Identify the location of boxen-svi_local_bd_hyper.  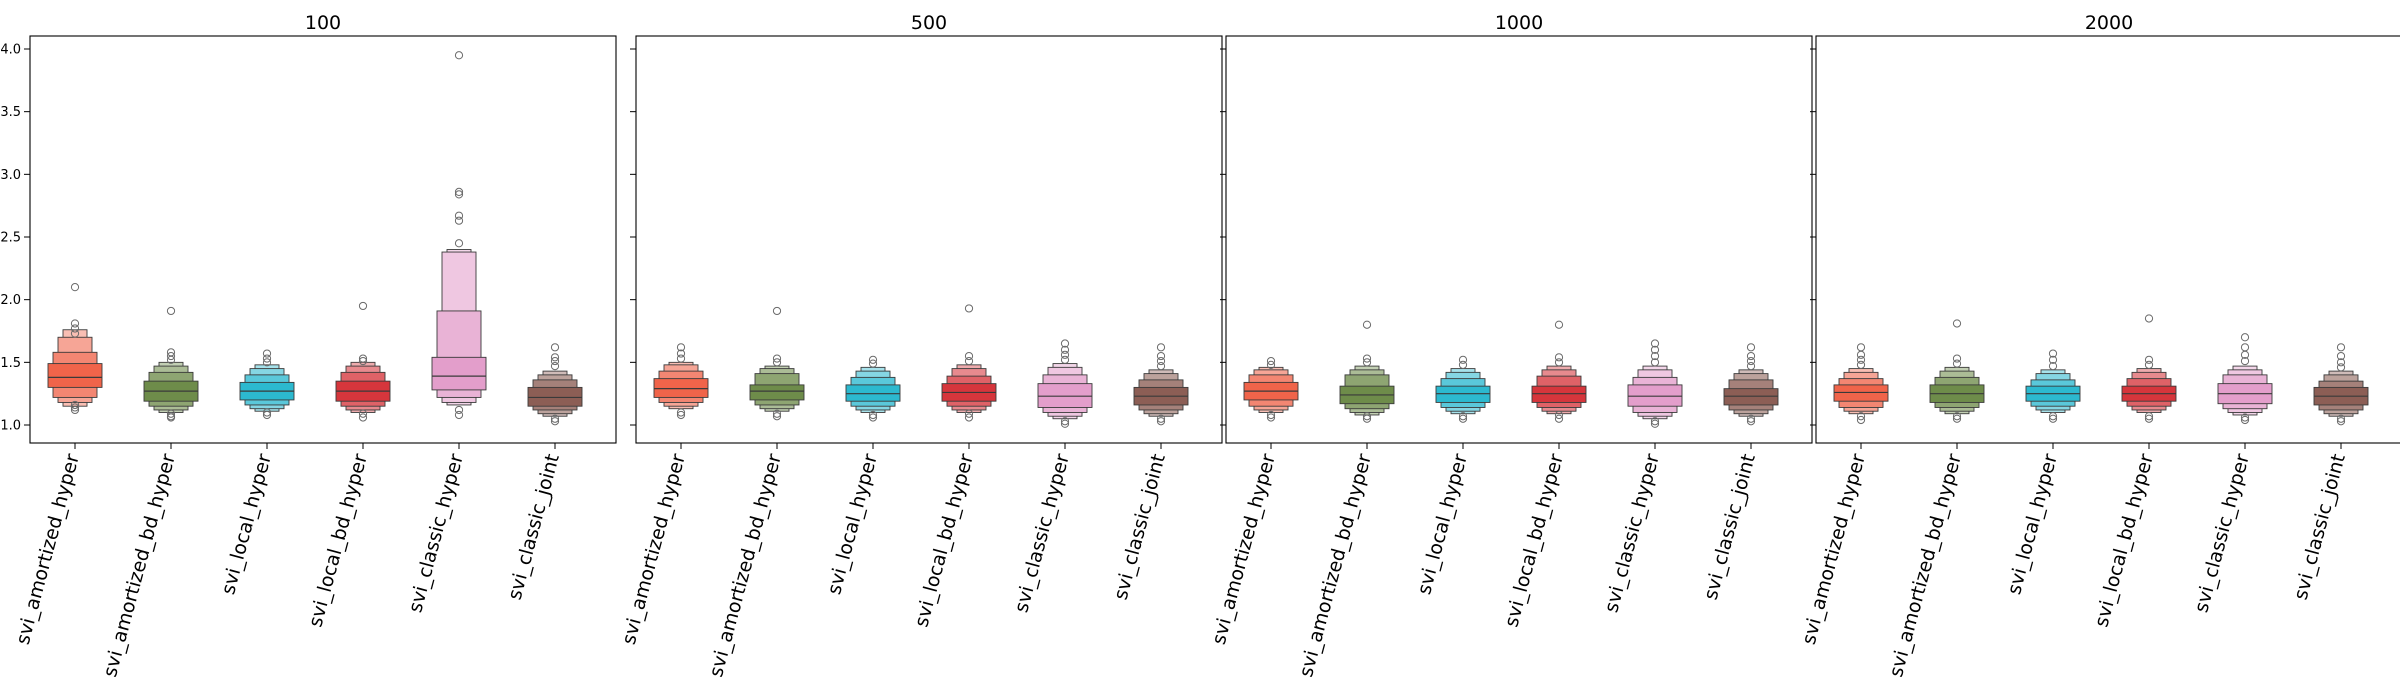
(1559, 371).